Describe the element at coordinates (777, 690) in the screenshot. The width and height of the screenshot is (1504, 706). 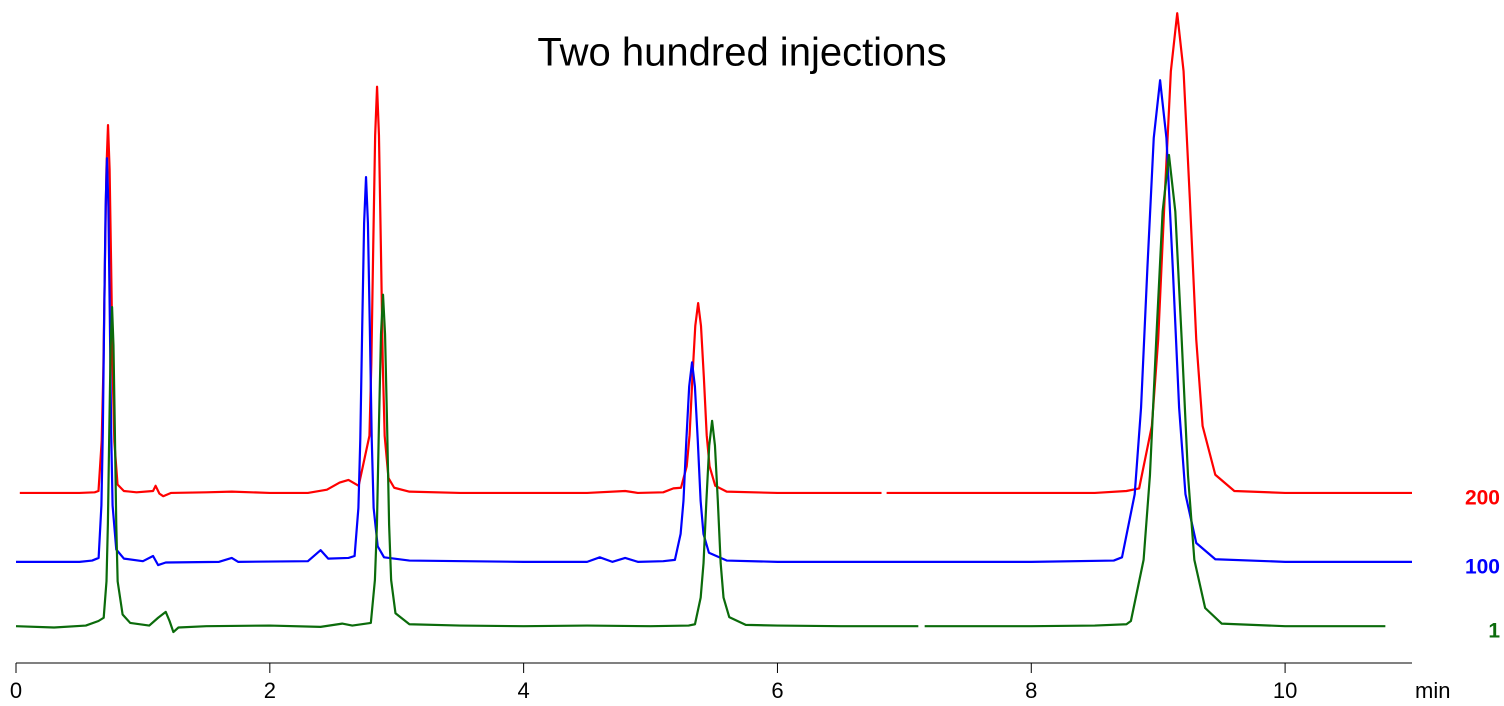
I see `x-tick-label: 6` at that location.